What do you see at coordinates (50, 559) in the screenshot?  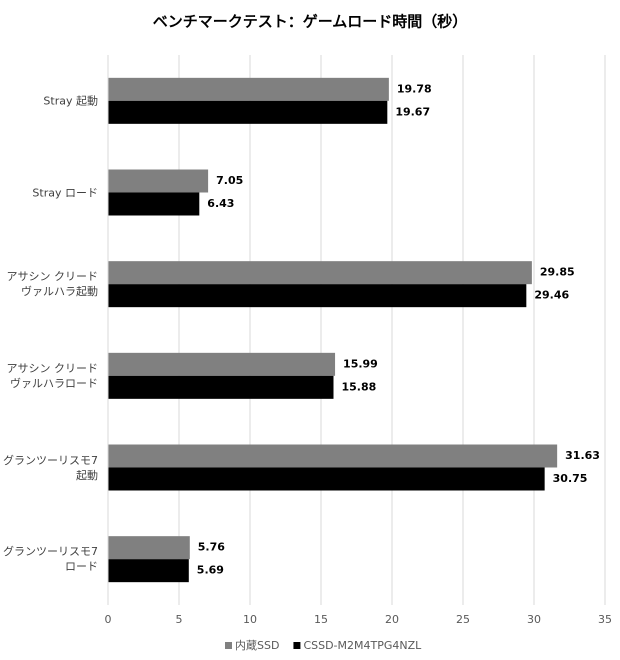 I see `y-tick-label: グランツーリスモ7 ロード` at bounding box center [50, 559].